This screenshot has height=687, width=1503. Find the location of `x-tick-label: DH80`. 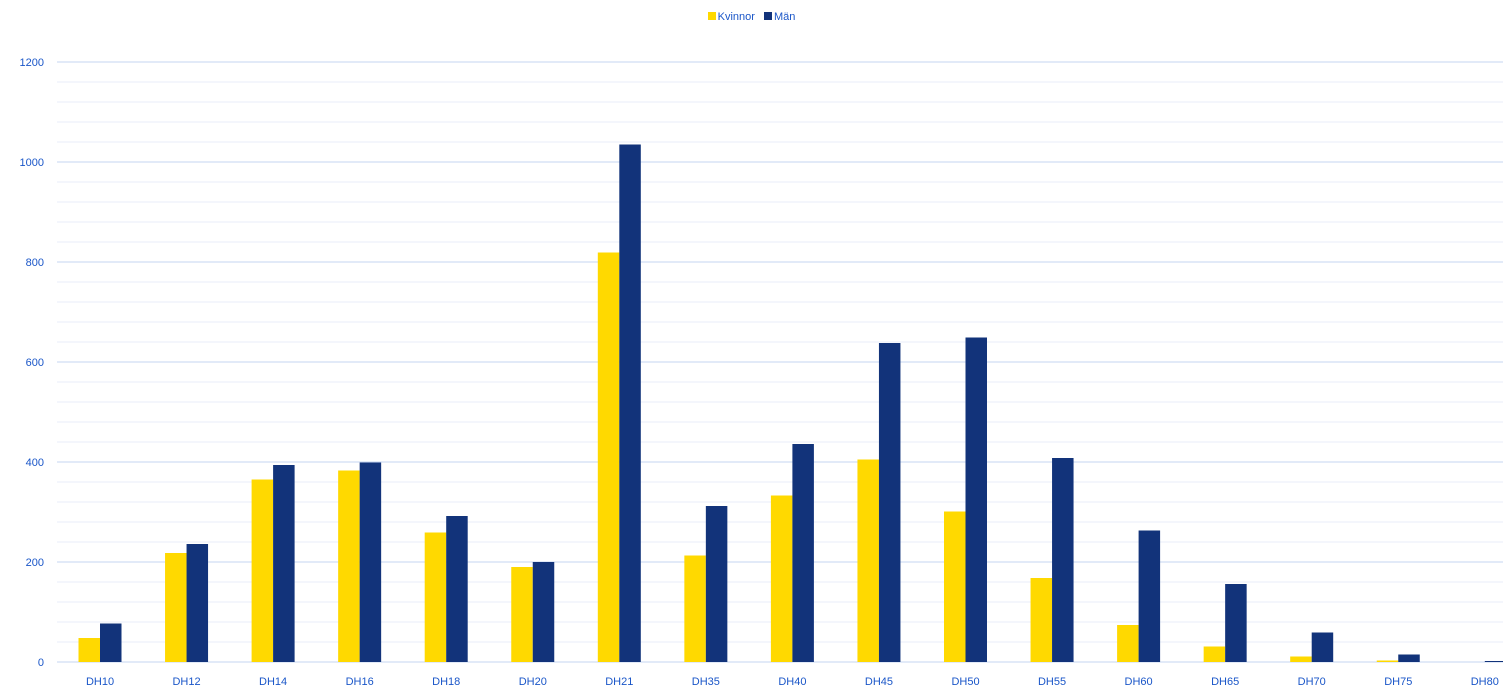

x-tick-label: DH80 is located at coordinates (1485, 681).